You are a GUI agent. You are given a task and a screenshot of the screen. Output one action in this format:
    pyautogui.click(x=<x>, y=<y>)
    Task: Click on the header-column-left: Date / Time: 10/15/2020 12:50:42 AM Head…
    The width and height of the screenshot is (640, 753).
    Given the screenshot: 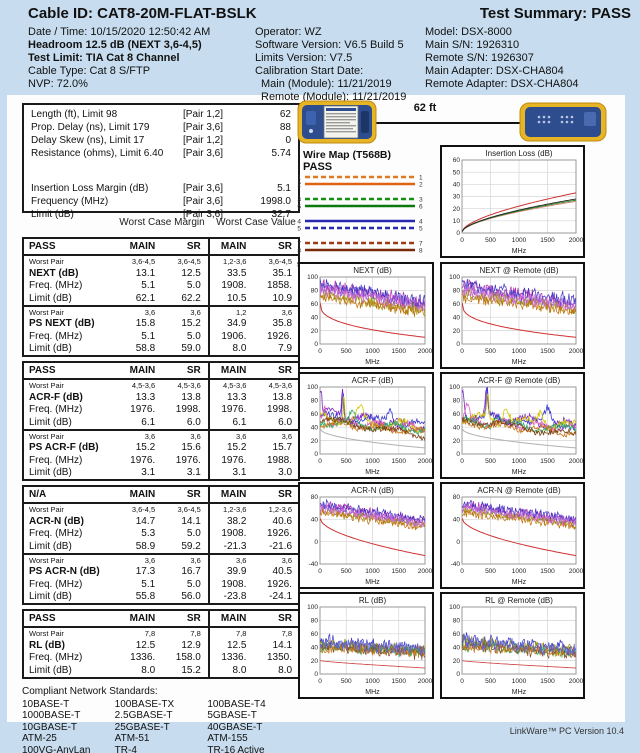 What is the action you would take?
    pyautogui.click(x=119, y=58)
    